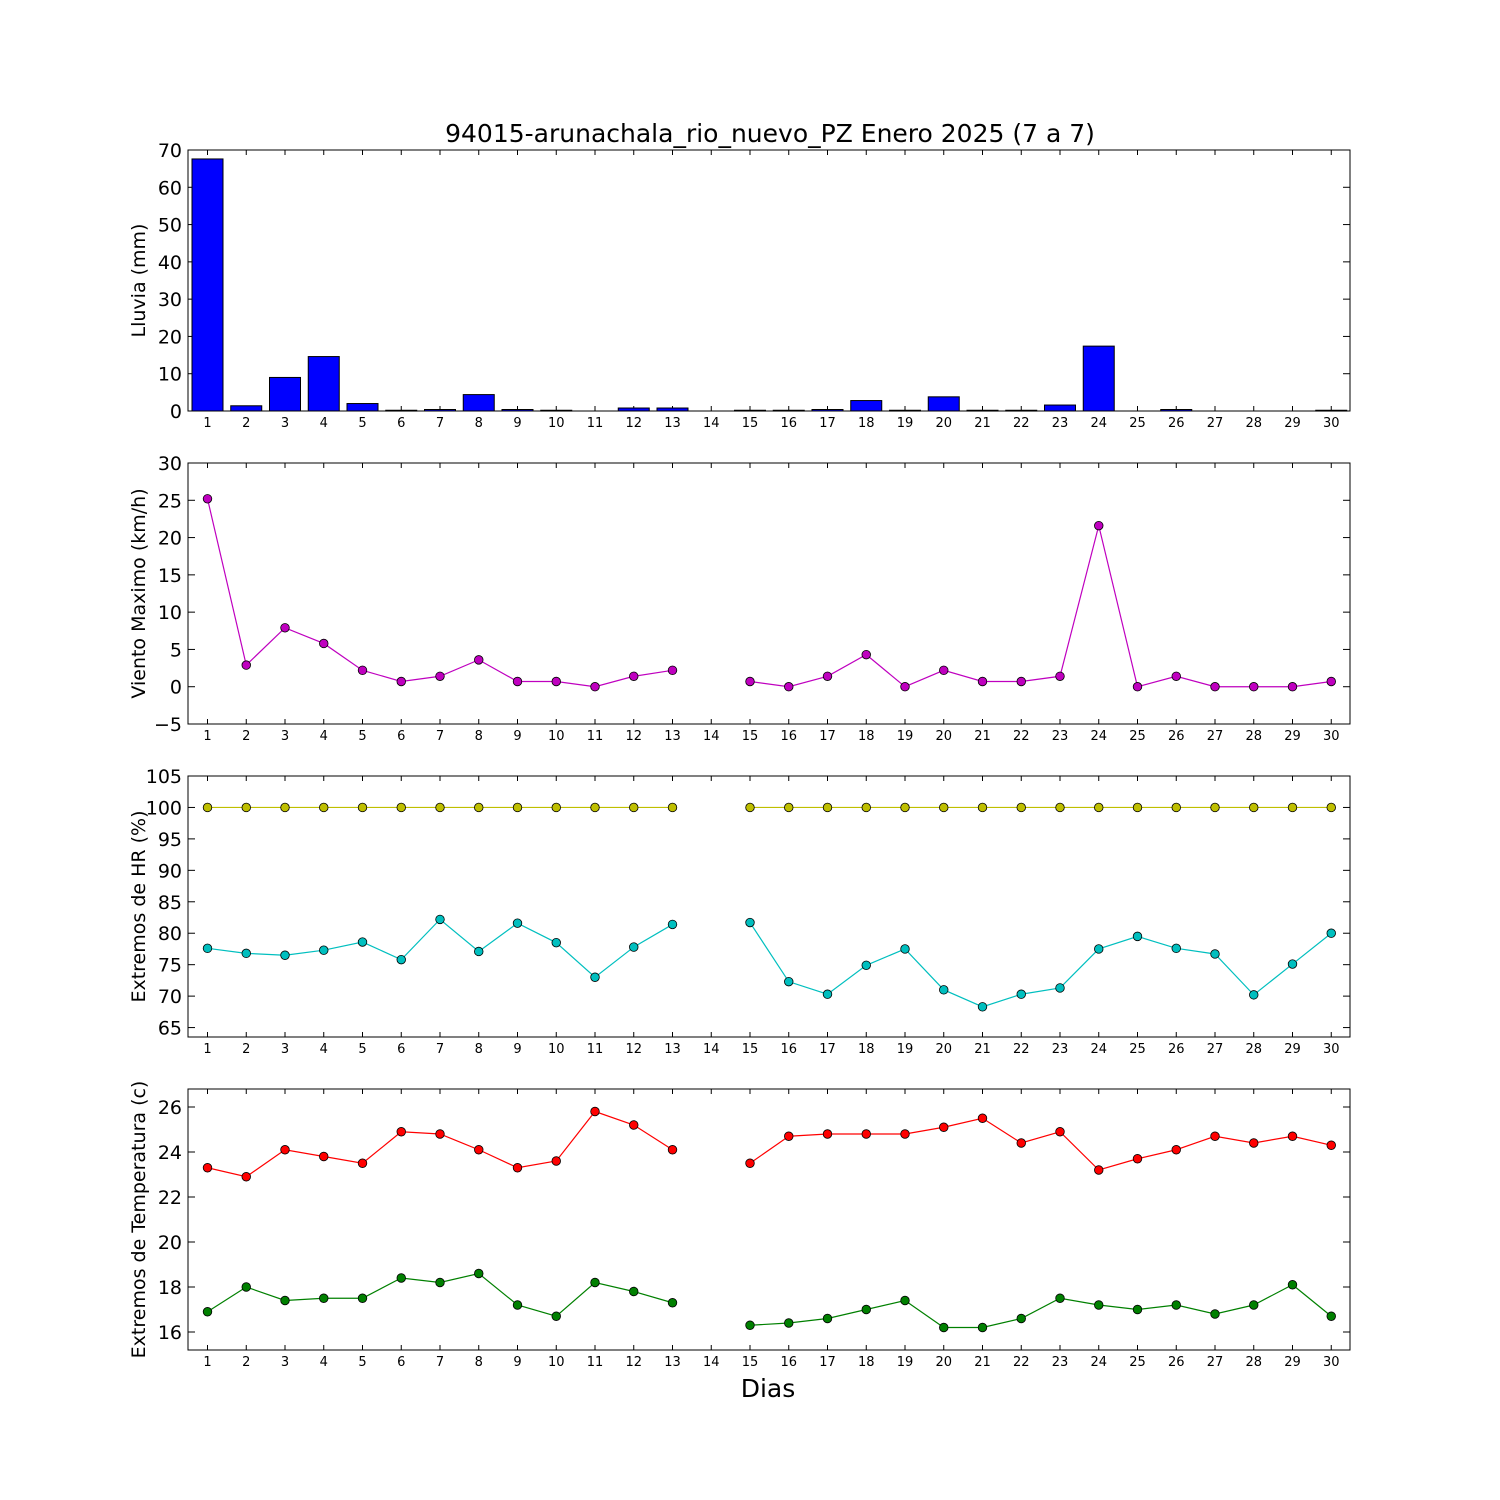  I want to click on rain-xtick-label: 5, so click(362, 423).